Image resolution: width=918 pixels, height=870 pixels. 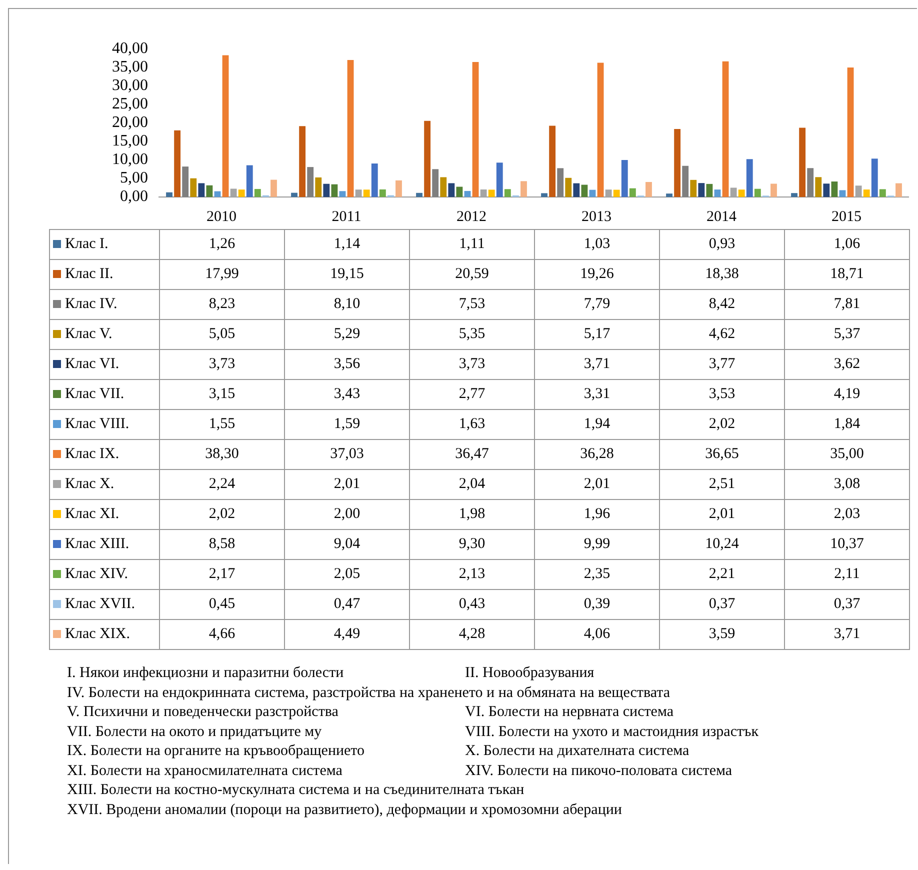 What do you see at coordinates (347, 575) in the screenshot?
I see `data-label: 2,05` at bounding box center [347, 575].